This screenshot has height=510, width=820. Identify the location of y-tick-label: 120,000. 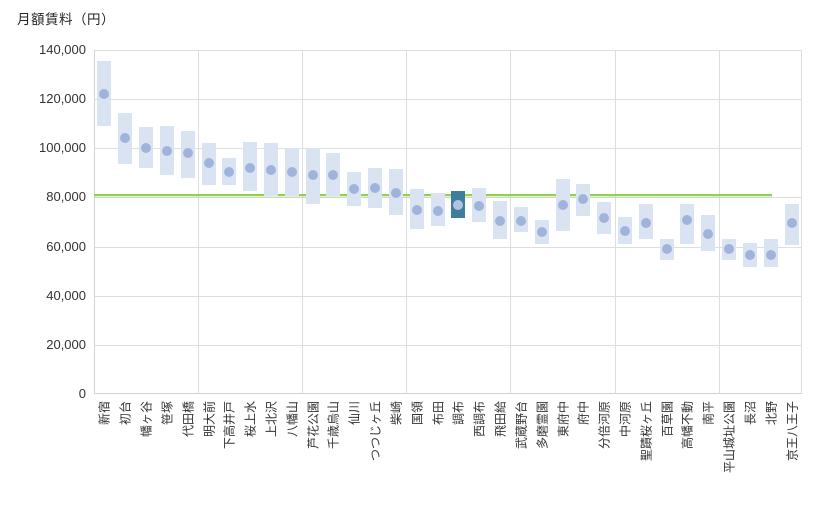
(62, 99).